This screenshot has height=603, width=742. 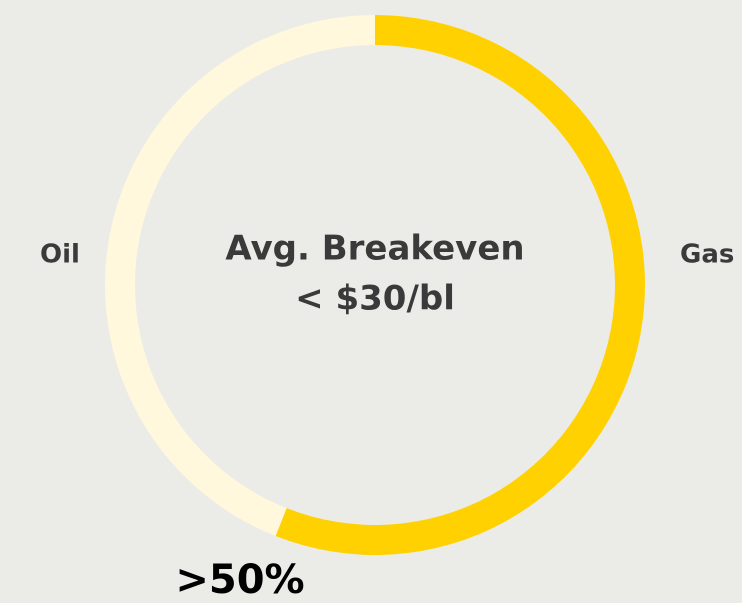 What do you see at coordinates (60, 255) in the screenshot?
I see `segment-label: Oil` at bounding box center [60, 255].